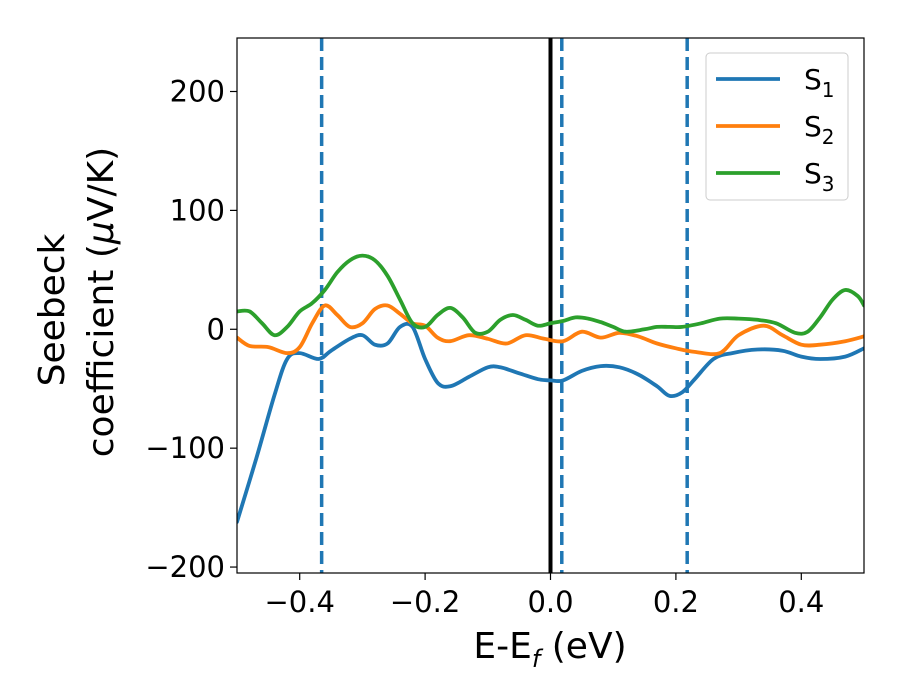 This screenshot has height=700, width=900. What do you see at coordinates (101, 184) in the screenshot?
I see `y-axis-label-unit: V/K)` at bounding box center [101, 184].